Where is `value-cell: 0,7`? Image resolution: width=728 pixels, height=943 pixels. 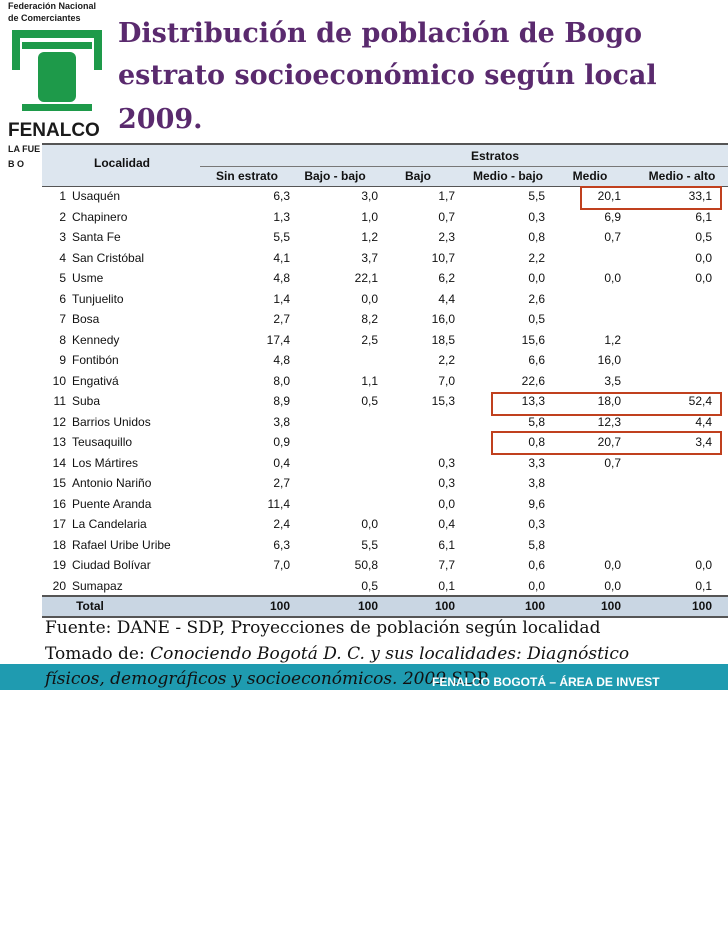
value-cell: 0,7 is located at coordinates (612, 237).